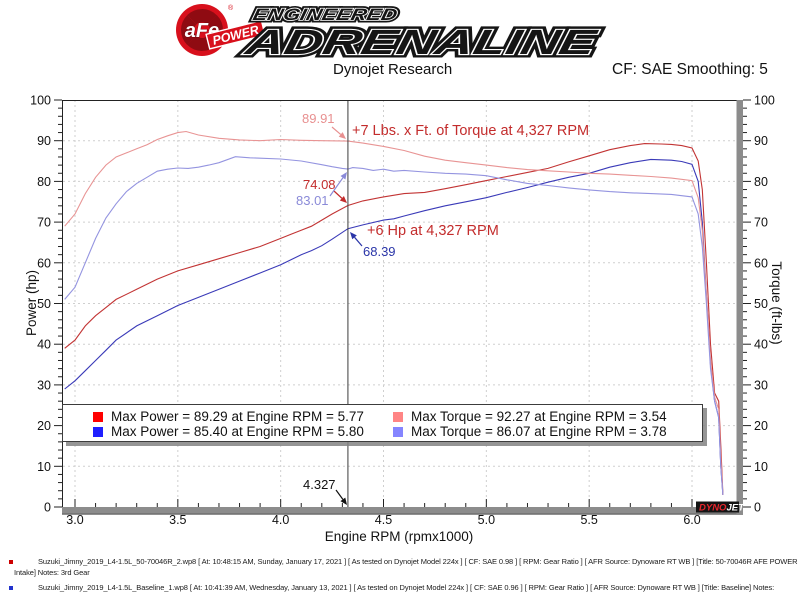  What do you see at coordinates (280, 520) in the screenshot?
I see `svg-text: 4.0` at bounding box center [280, 520].